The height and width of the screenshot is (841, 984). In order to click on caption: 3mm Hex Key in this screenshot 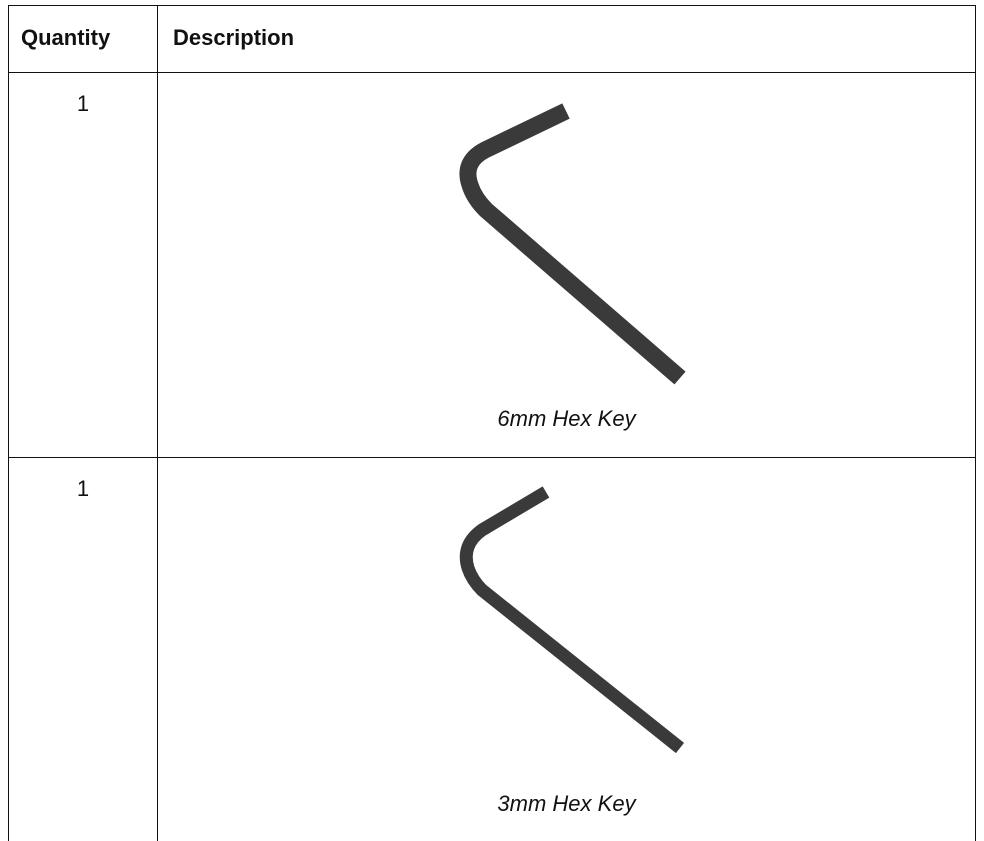, I will do `click(566, 803)`.